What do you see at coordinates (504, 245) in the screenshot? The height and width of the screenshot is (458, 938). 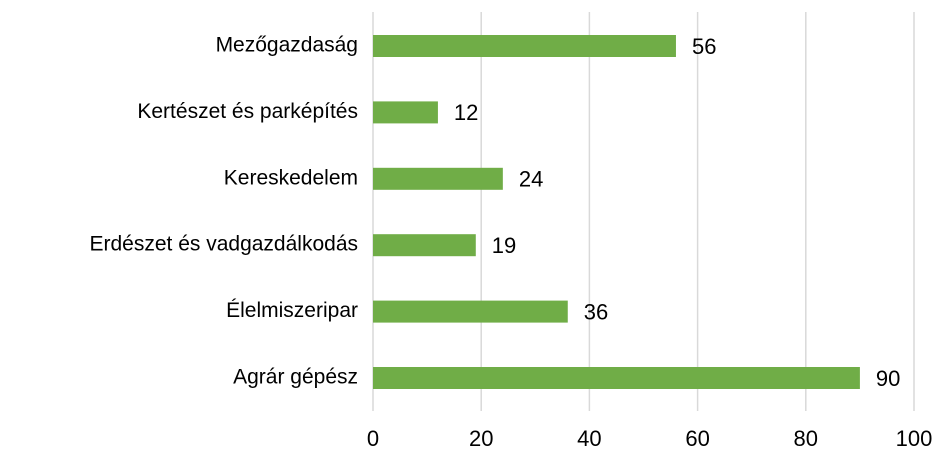 I see `data-label: 19` at bounding box center [504, 245].